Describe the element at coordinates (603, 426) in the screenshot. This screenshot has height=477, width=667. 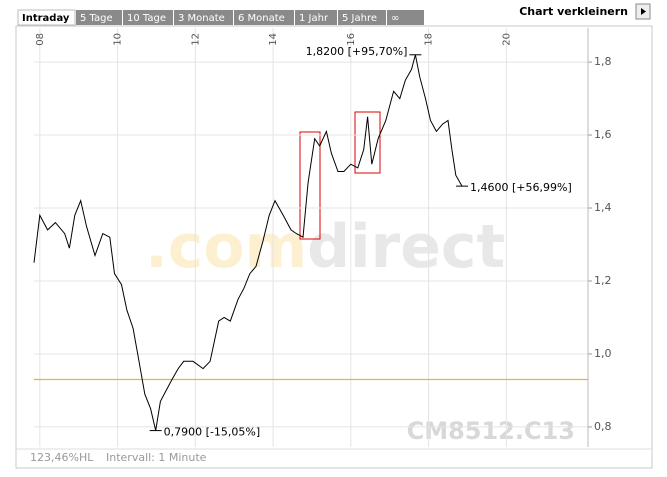
I see `y-tick-label: 0,8` at that location.